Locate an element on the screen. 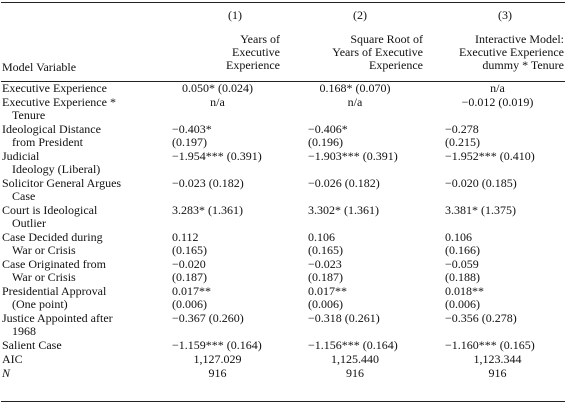 The image size is (566, 406). table-row: AIC 1,127.029 1,125.440 1,123.344 is located at coordinates (283, 360).